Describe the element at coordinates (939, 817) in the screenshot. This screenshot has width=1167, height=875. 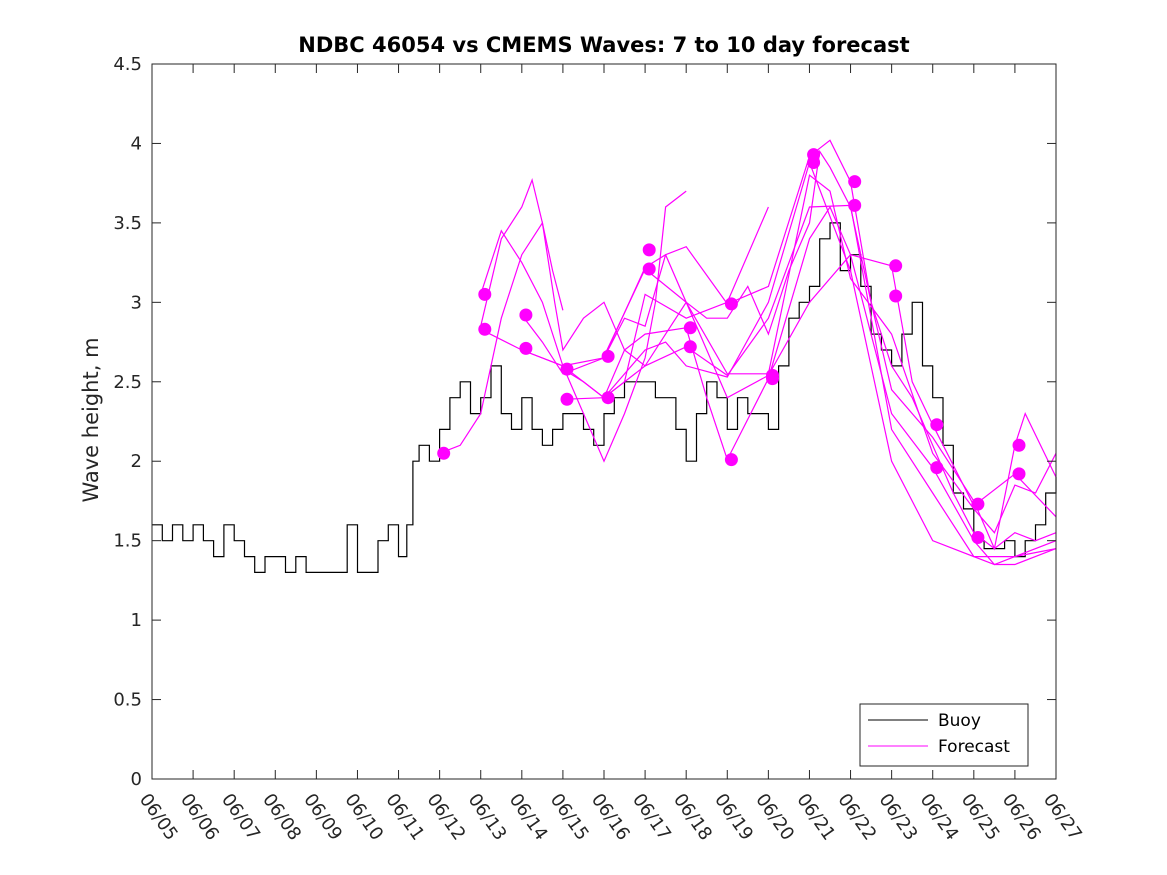
I see `x-tick-label: 06/24` at that location.